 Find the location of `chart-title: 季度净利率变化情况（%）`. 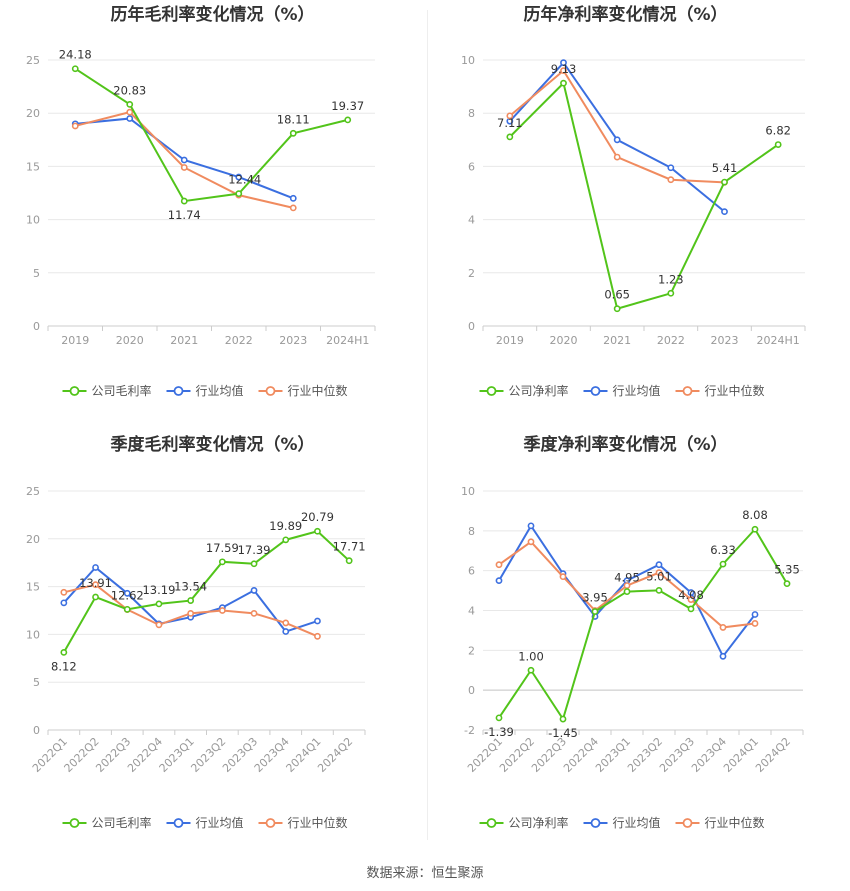

chart-title: 季度净利率变化情况（%） is located at coordinates (625, 444).